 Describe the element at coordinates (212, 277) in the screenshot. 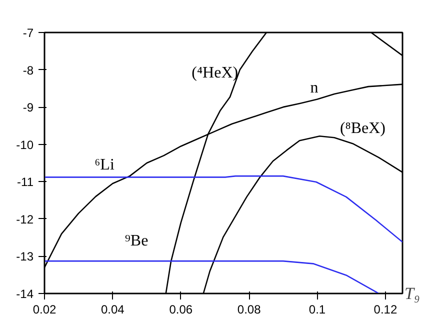

I see `line-series` at that location.